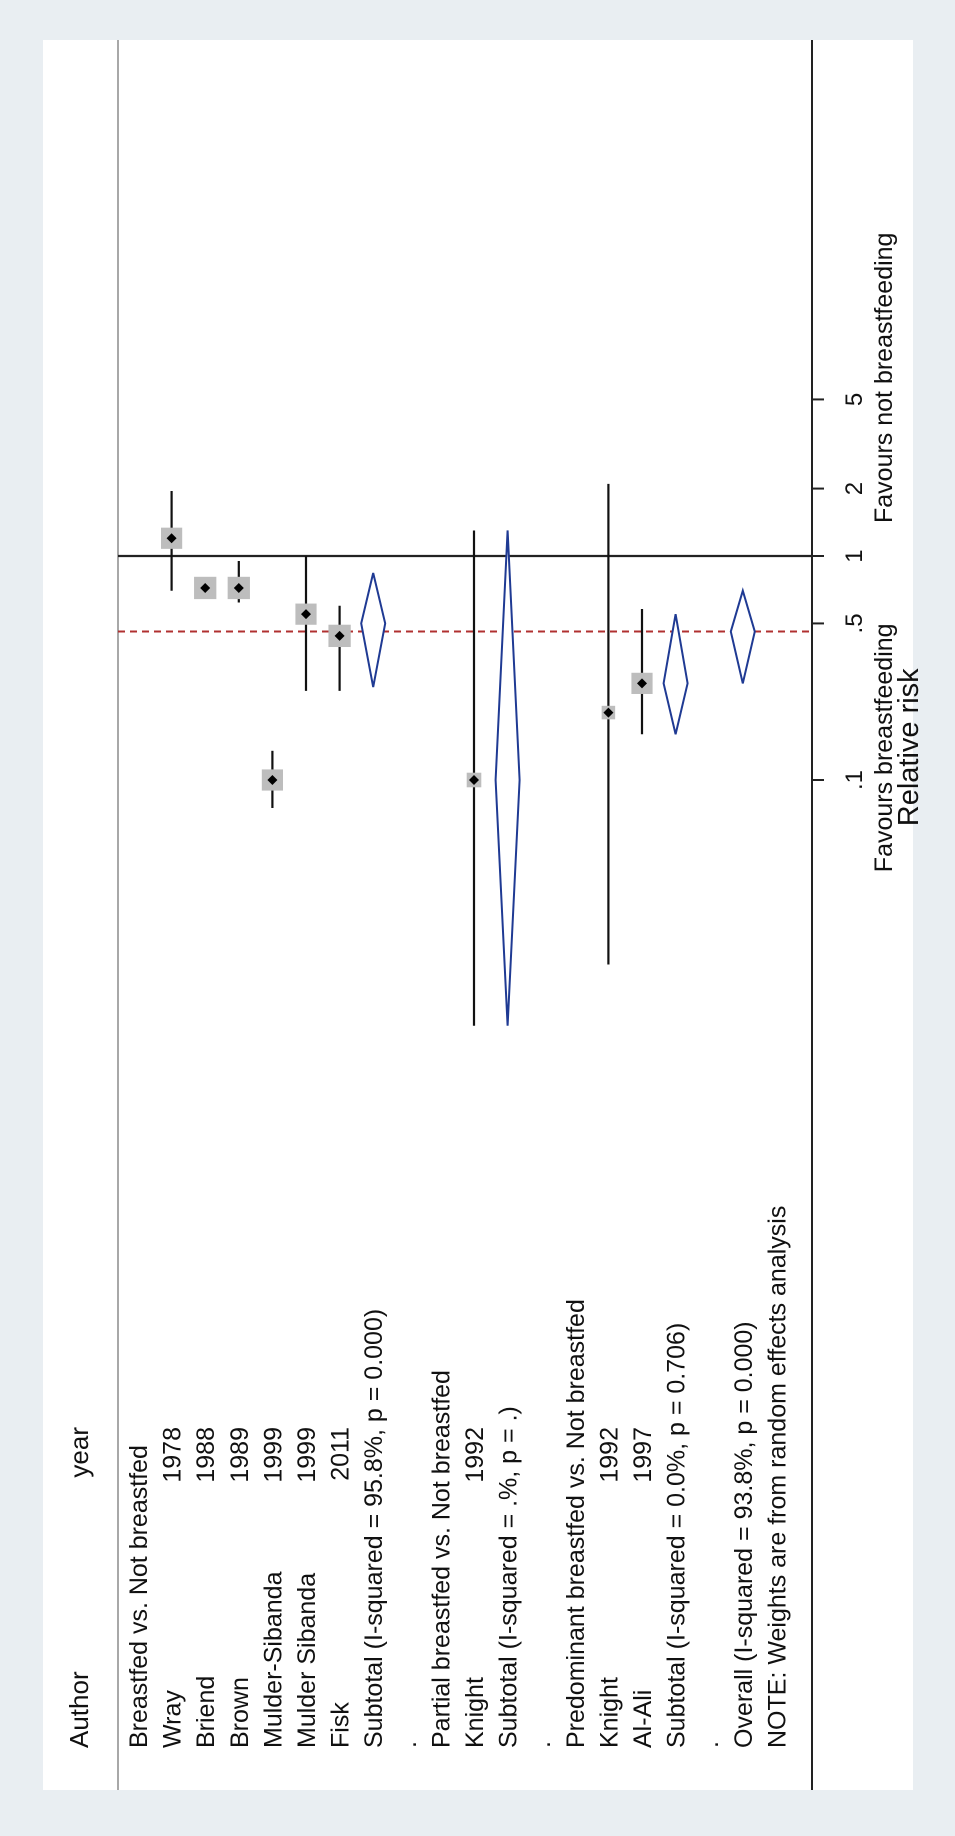 This screenshot has height=1836, width=955. Describe the element at coordinates (742, 635) in the screenshot. I see `overall-diamond` at that location.